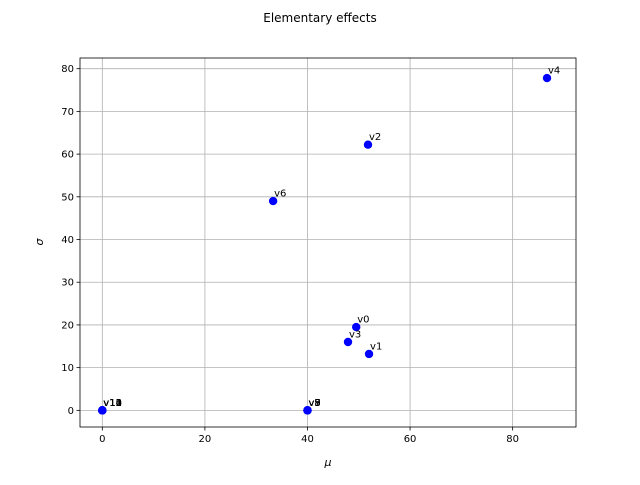 This screenshot has height=485, width=640. I want to click on y-tick-label: 20, so click(67, 325).